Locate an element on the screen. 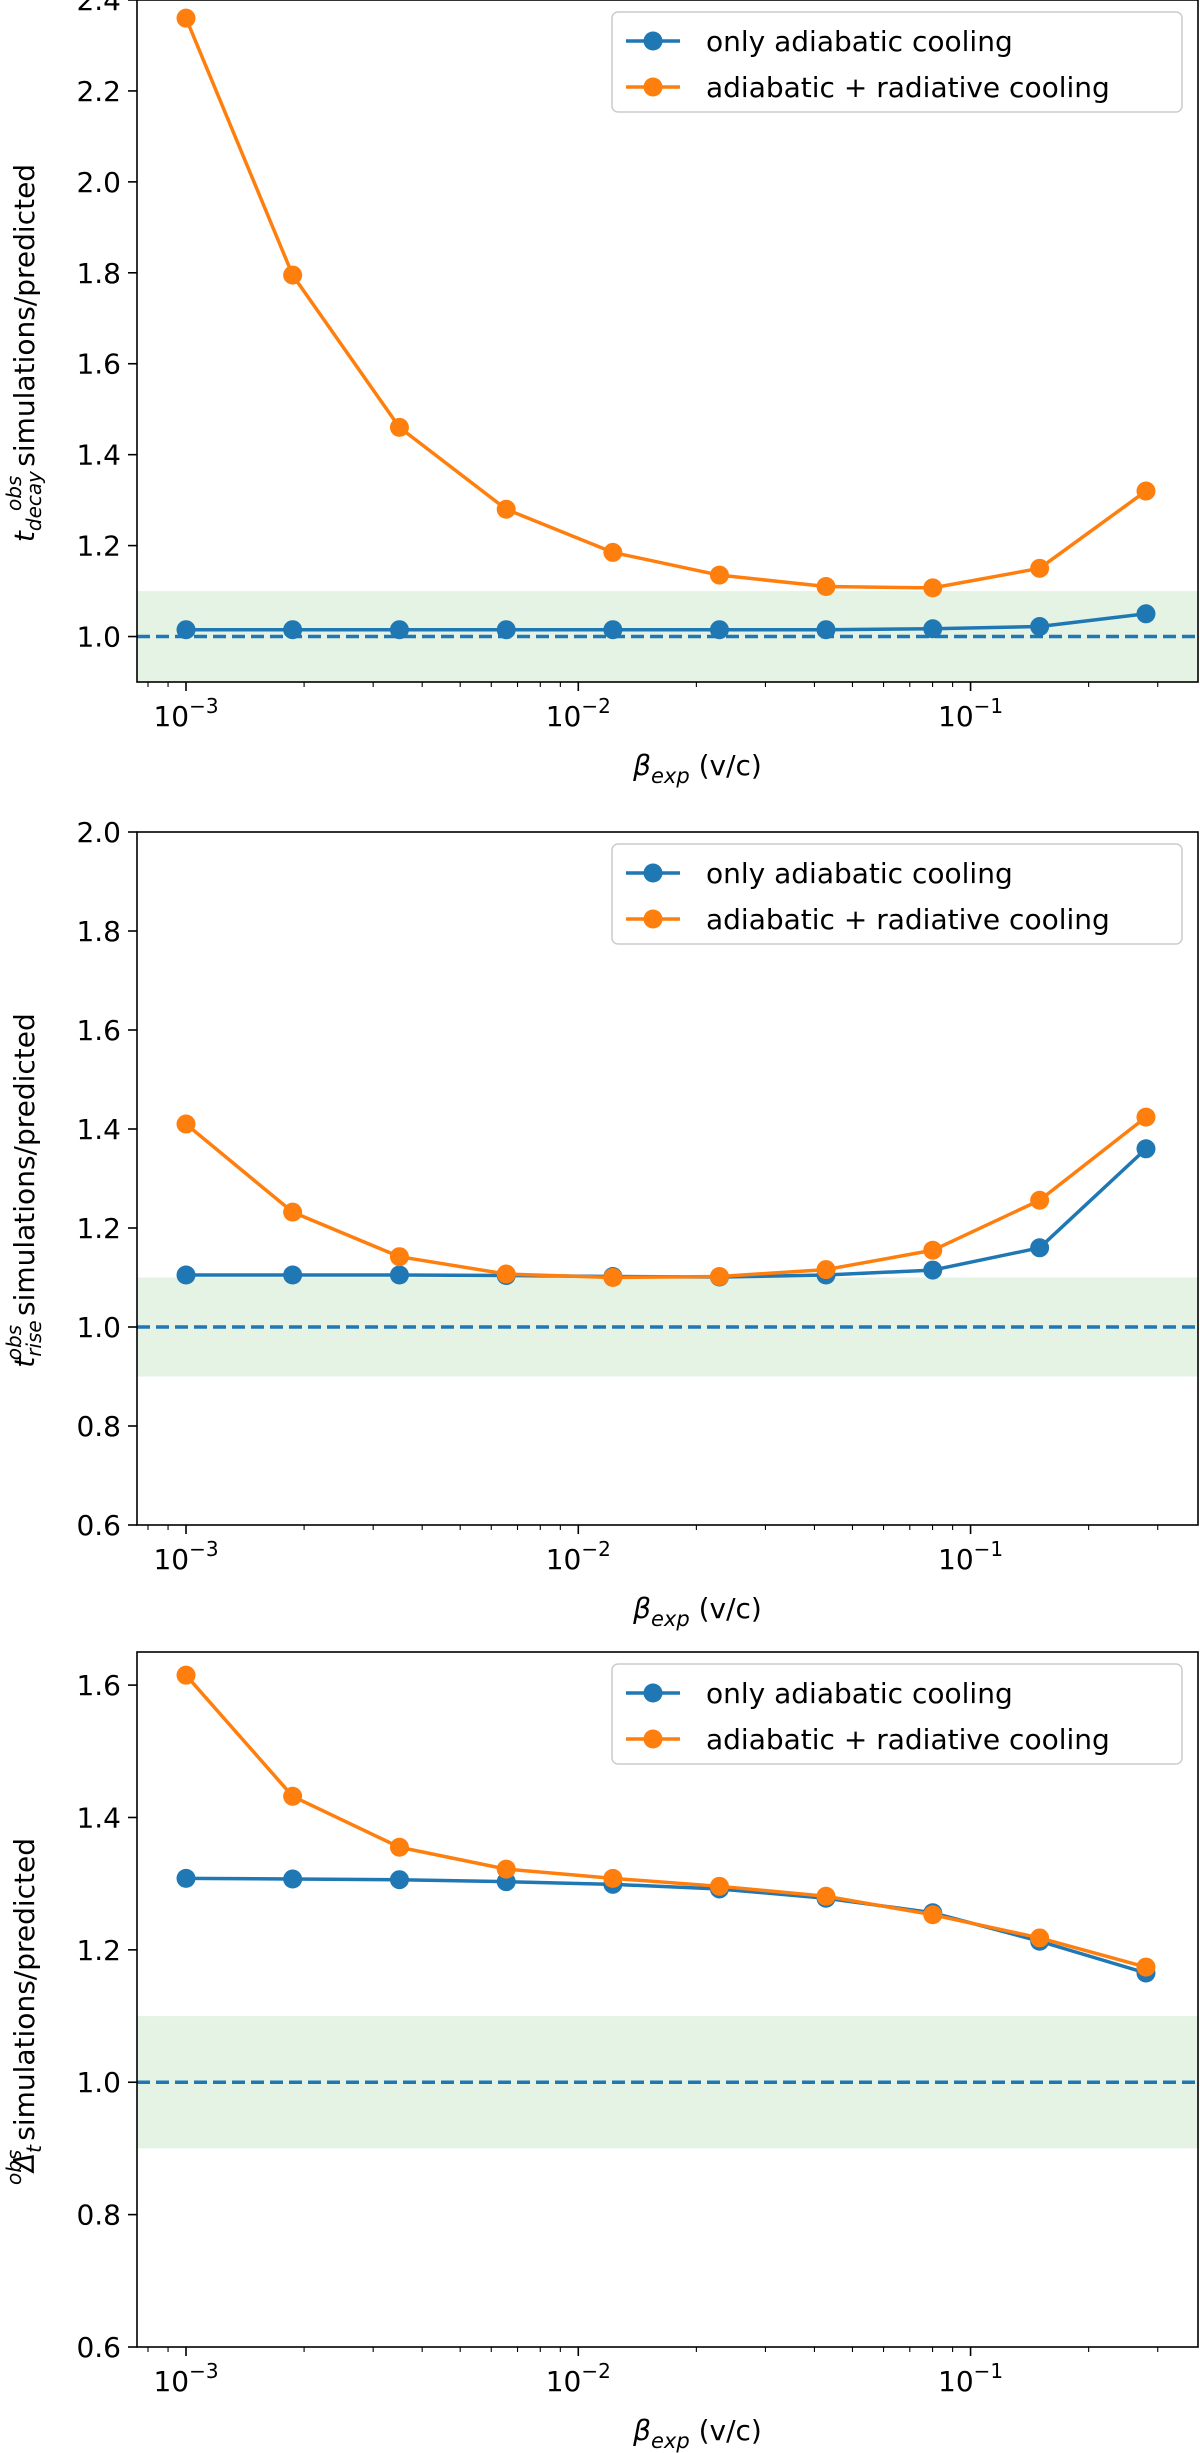 The height and width of the screenshot is (2453, 1200). y-tick-label: 2.4 is located at coordinates (98, 8).